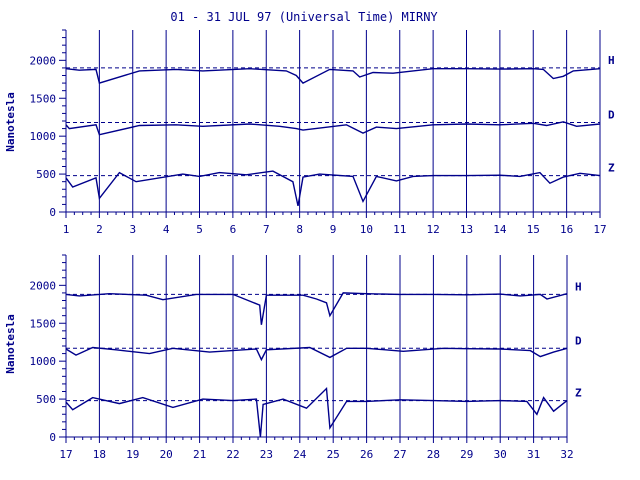 The height and width of the screenshot is (480, 640). Describe the element at coordinates (399, 454) in the screenshot. I see `x-tick-label: 27` at that location.